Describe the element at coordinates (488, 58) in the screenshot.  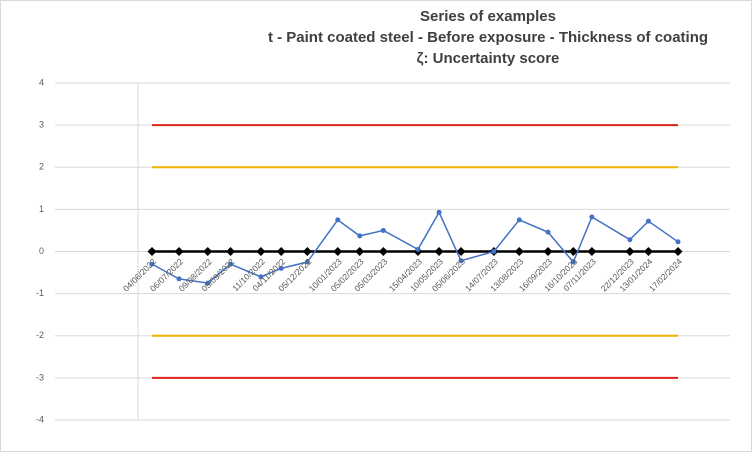
I see `chart-subtitle: ζ: Uncertainty score` at that location.